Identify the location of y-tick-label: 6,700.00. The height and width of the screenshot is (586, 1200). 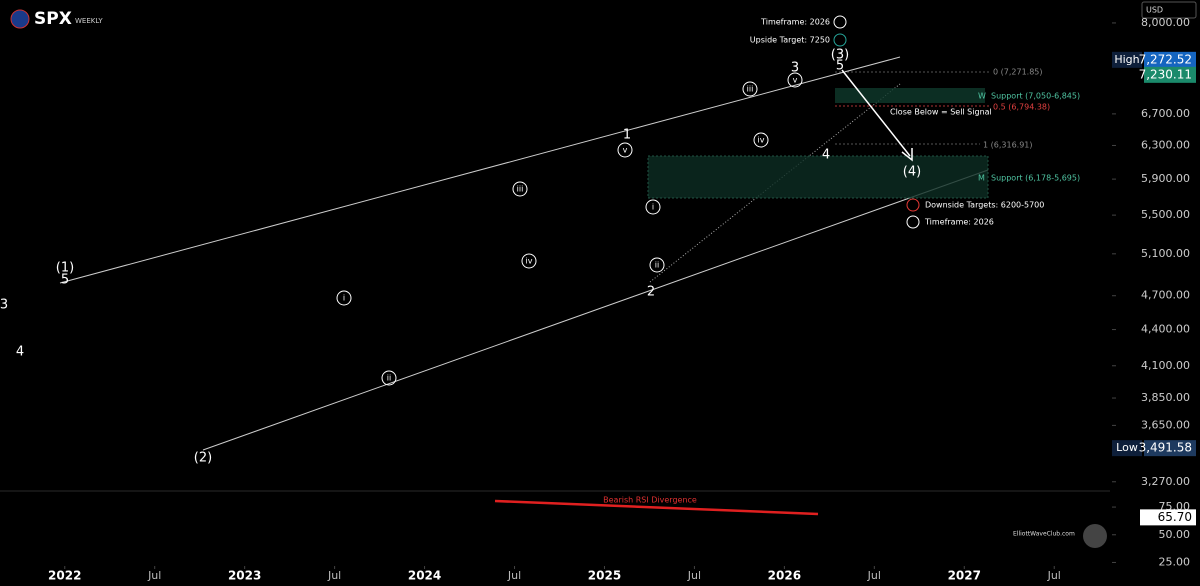
(1165, 113).